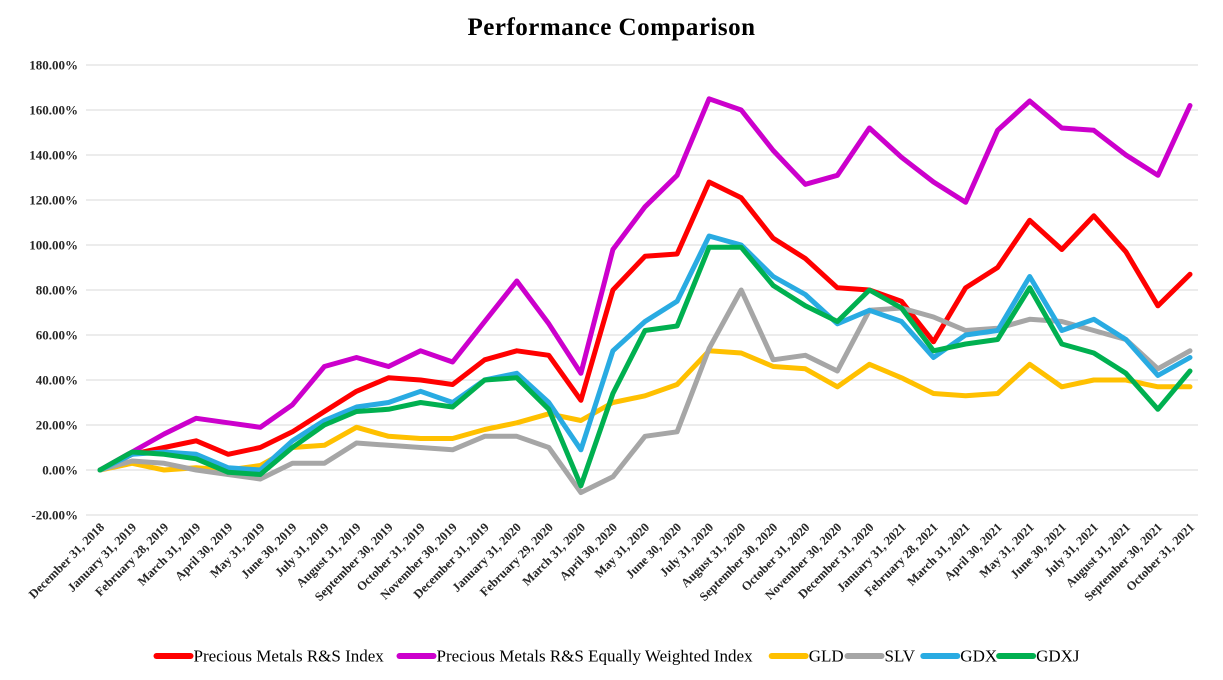 This screenshot has width=1223, height=680. What do you see at coordinates (1058, 656) in the screenshot?
I see `legend-label: GDXJ` at bounding box center [1058, 656].